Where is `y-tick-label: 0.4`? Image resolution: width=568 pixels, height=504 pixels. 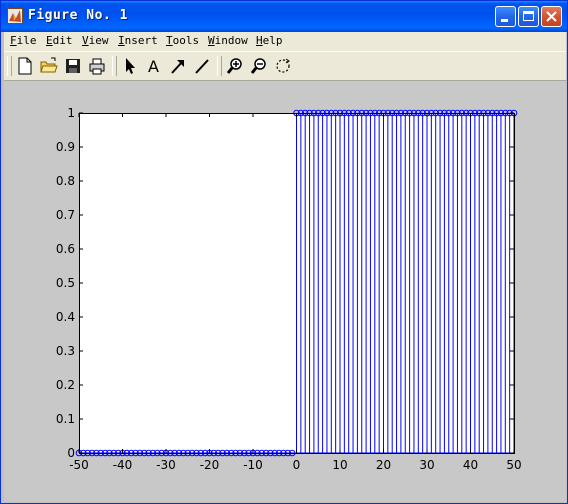 y-tick-label: 0.4 is located at coordinates (65, 317).